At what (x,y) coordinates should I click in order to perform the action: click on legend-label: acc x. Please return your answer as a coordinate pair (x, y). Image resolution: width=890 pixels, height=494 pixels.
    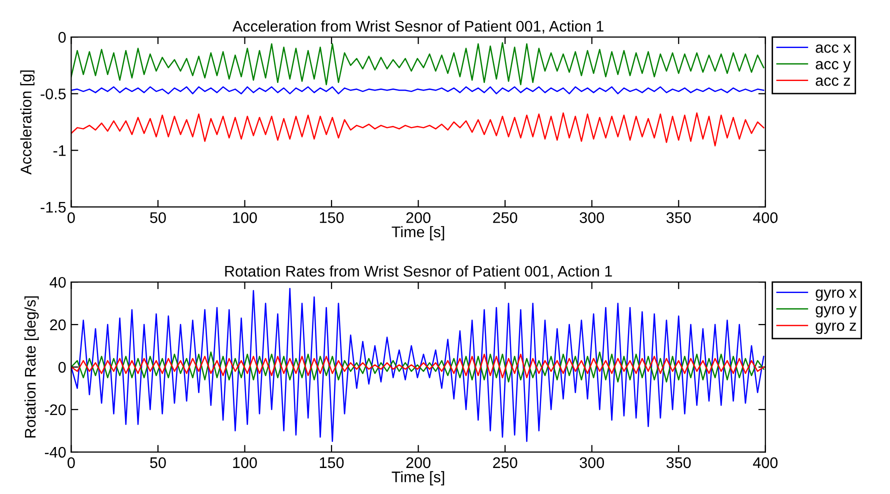
    Looking at the image, I should click on (833, 48).